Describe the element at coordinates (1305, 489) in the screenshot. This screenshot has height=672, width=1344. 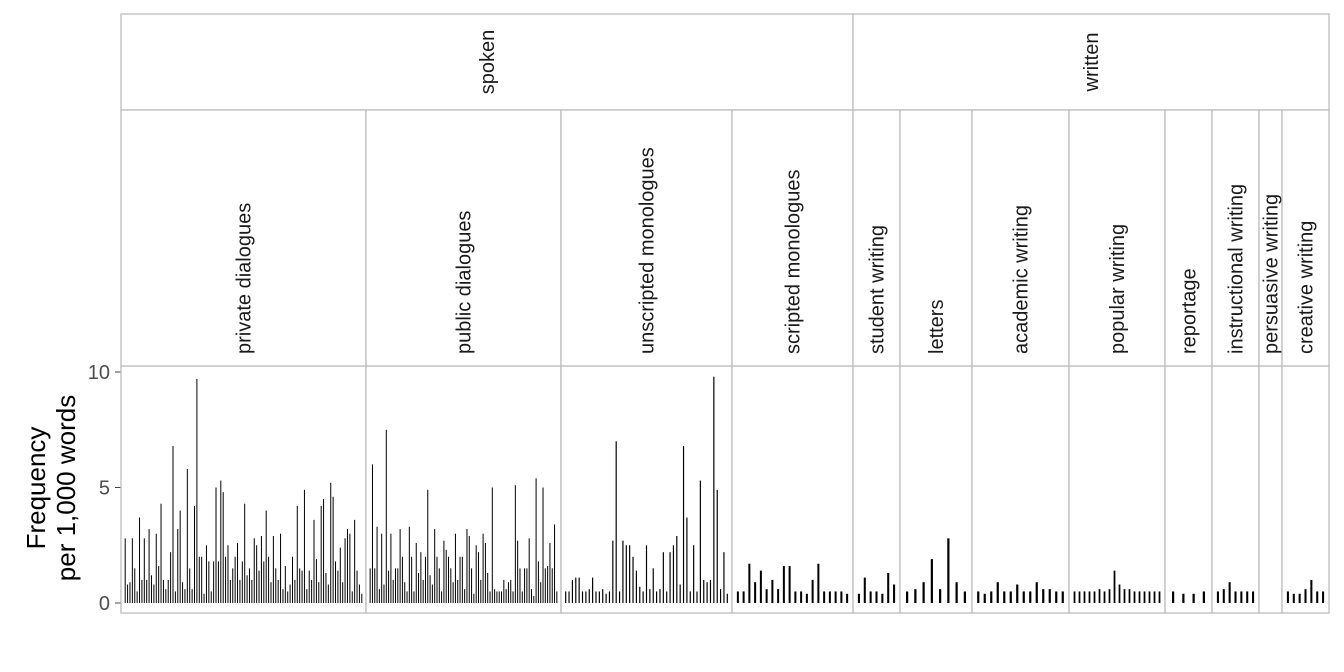
I see `panel-border-creative-writing` at that location.